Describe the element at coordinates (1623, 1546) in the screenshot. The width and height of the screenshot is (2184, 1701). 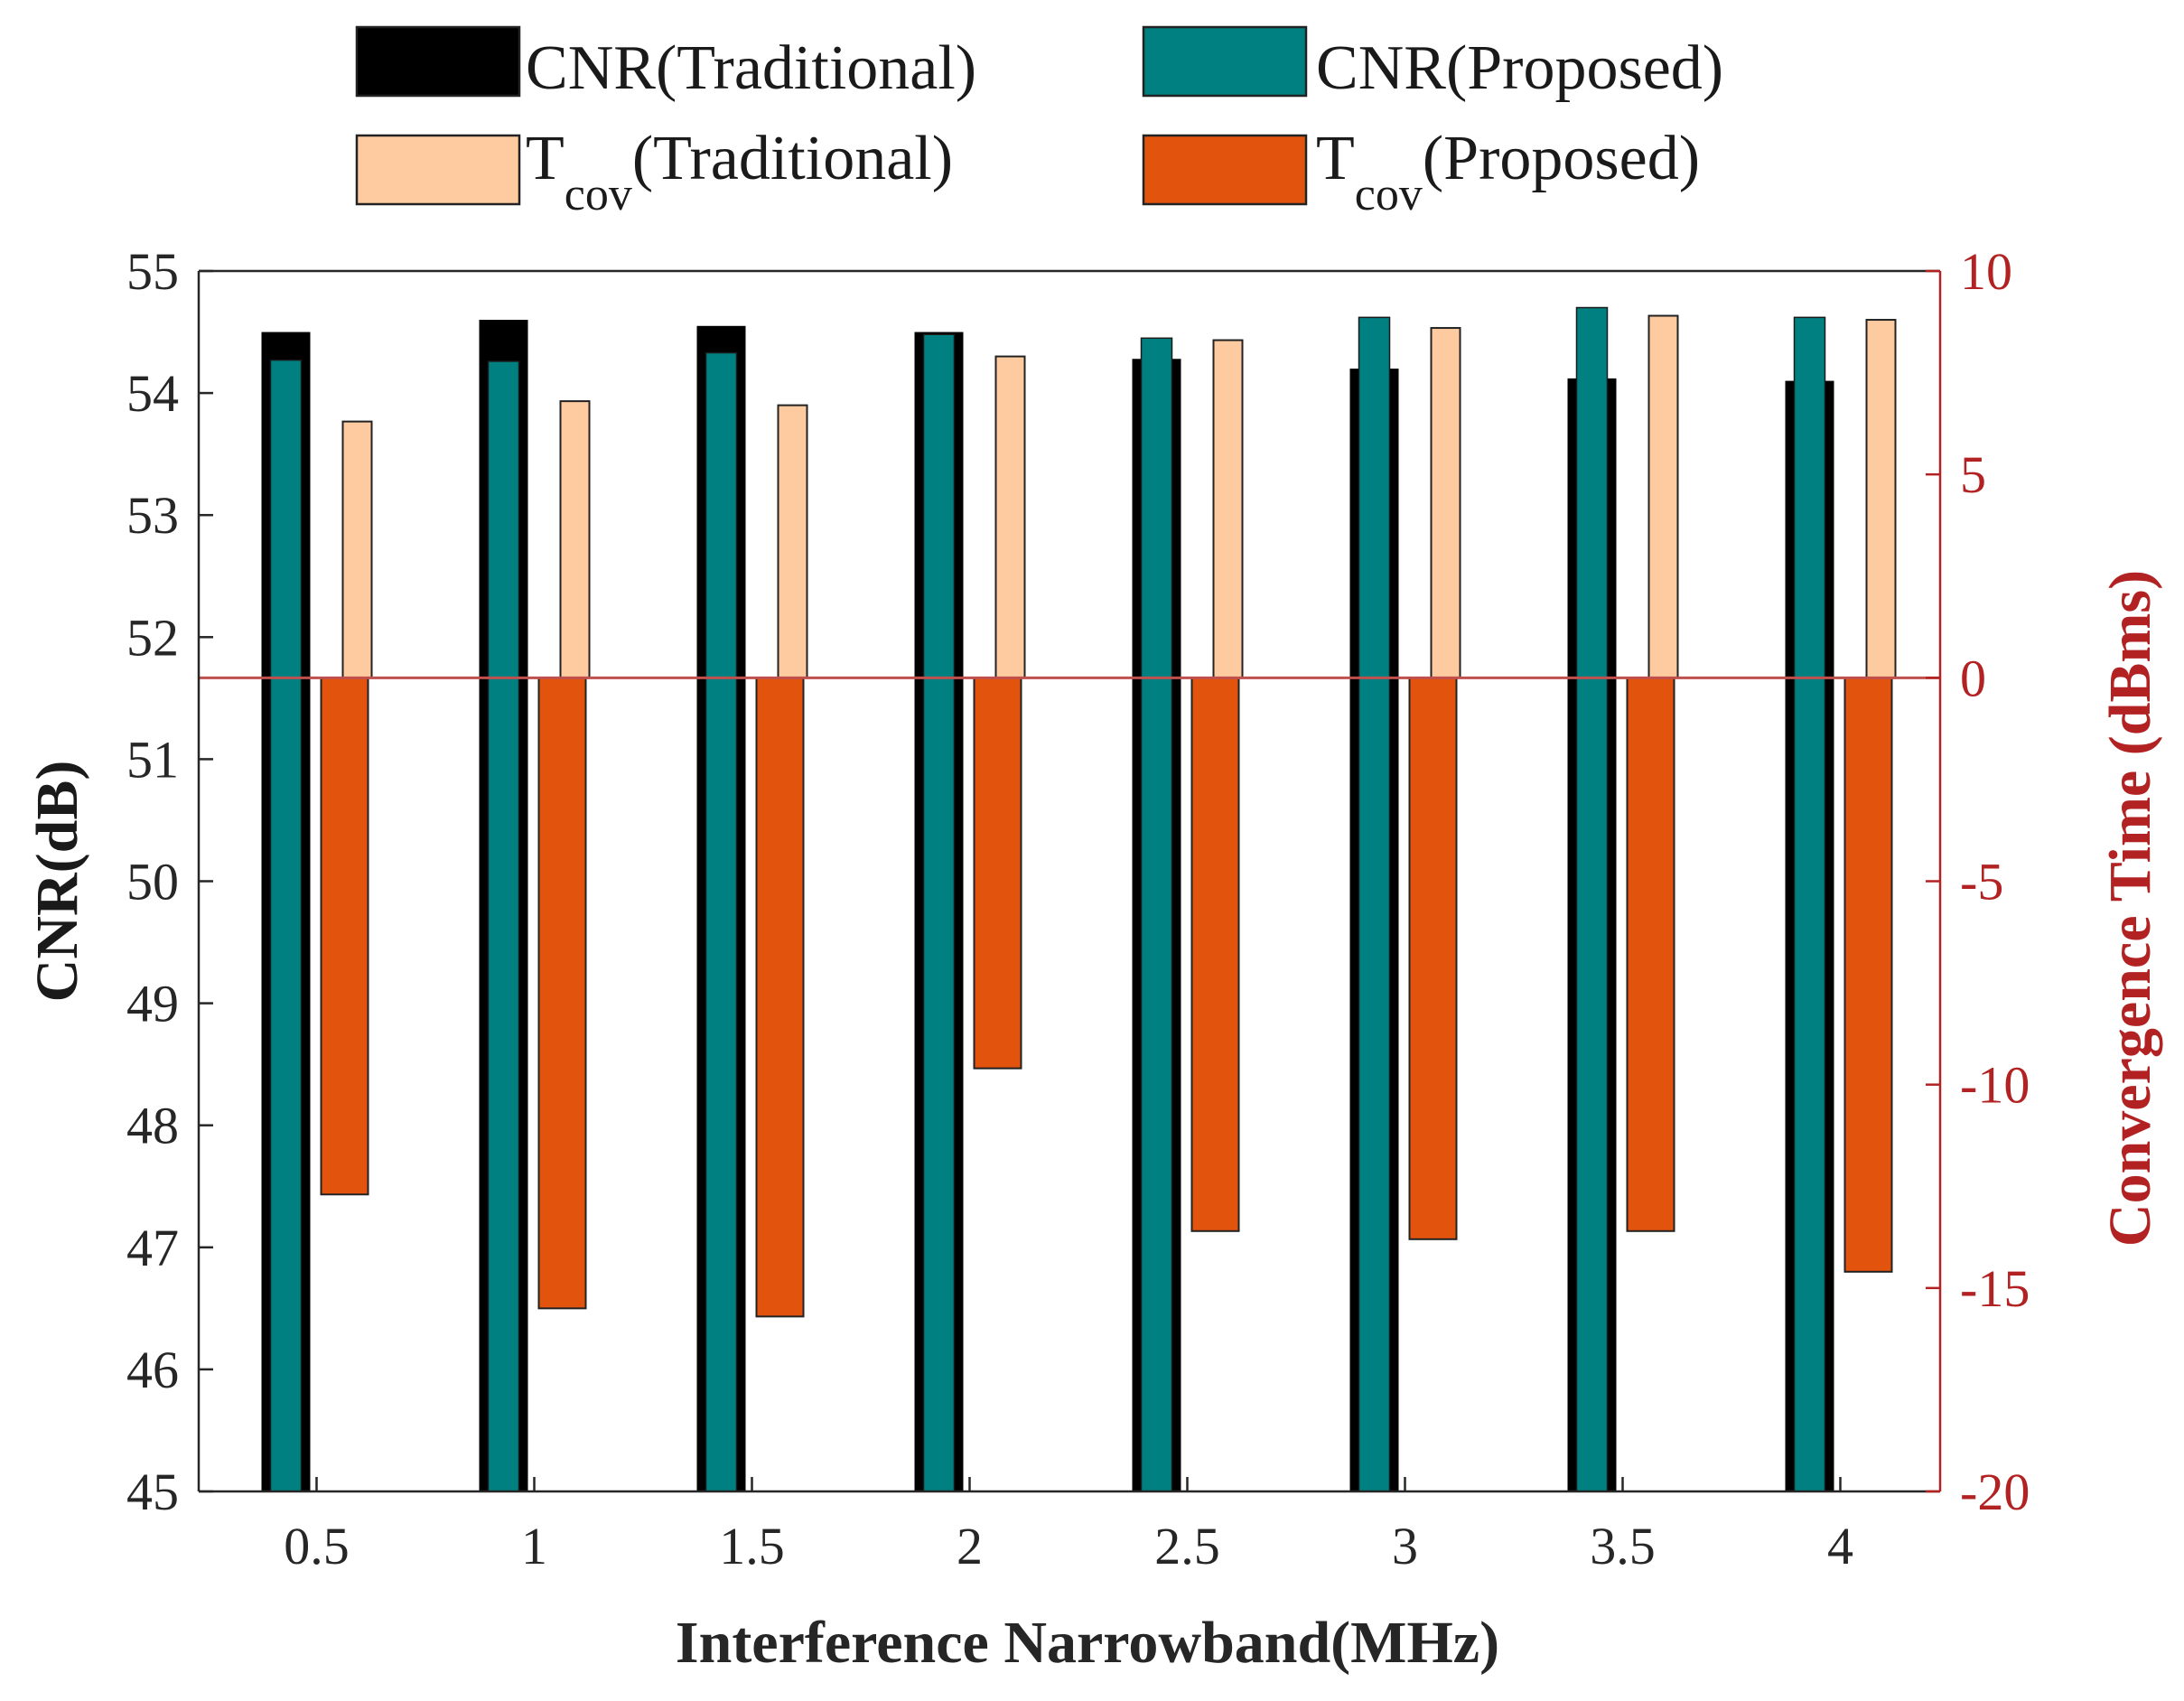
I see `x-tick-label: 3.5` at that location.